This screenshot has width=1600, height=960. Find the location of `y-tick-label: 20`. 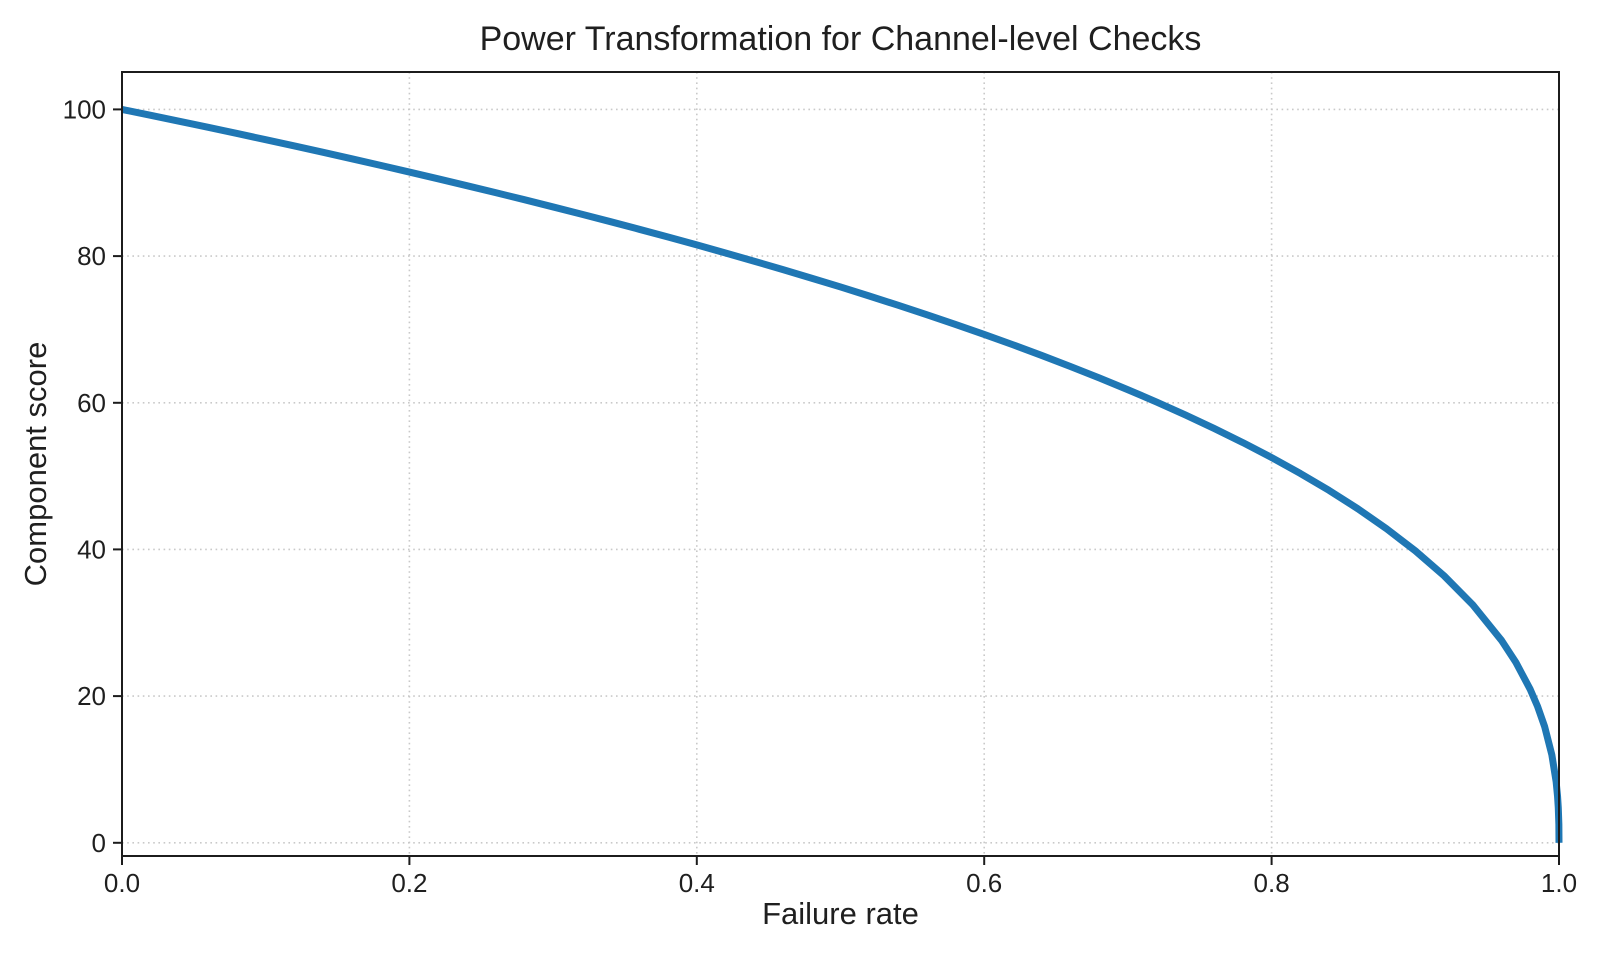

y-tick-label: 20 is located at coordinates (91, 696).